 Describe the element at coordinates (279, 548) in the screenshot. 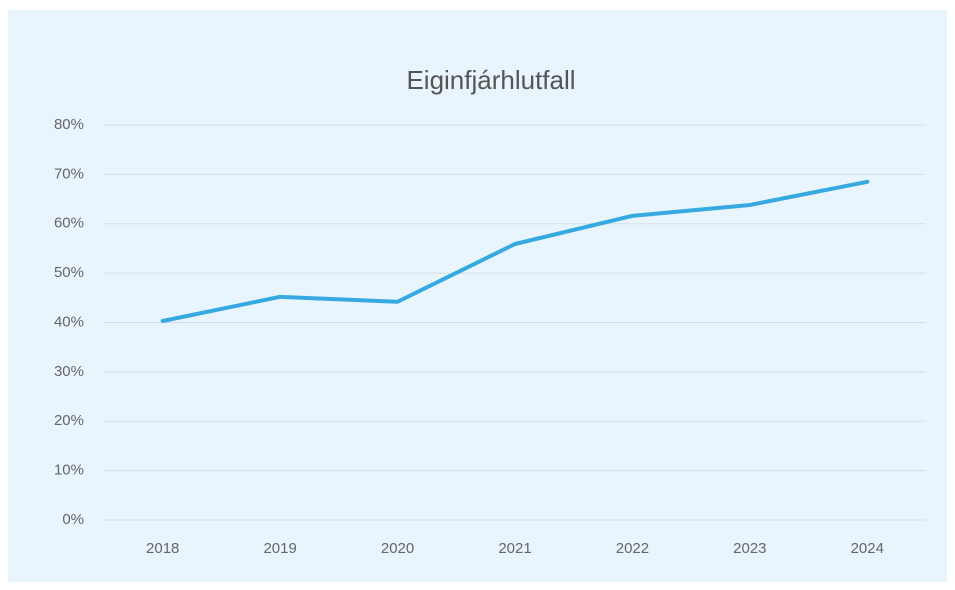

I see `x-tick-label: 2019` at that location.